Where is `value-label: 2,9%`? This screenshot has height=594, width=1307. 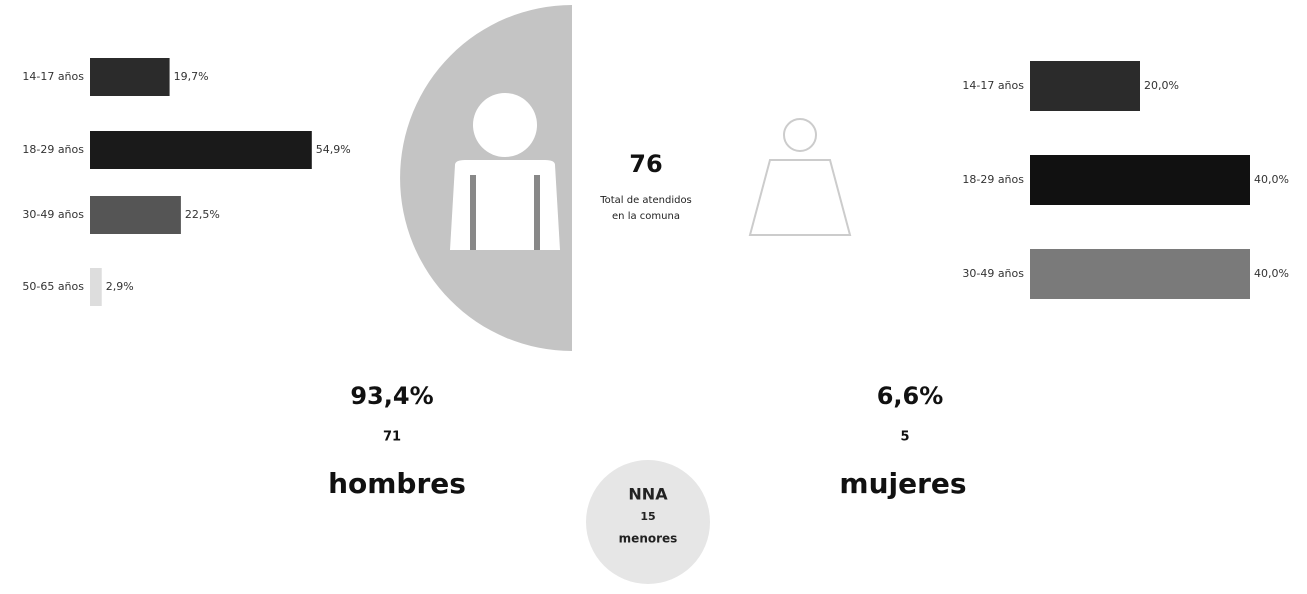
value-label: 2,9% is located at coordinates (120, 286).